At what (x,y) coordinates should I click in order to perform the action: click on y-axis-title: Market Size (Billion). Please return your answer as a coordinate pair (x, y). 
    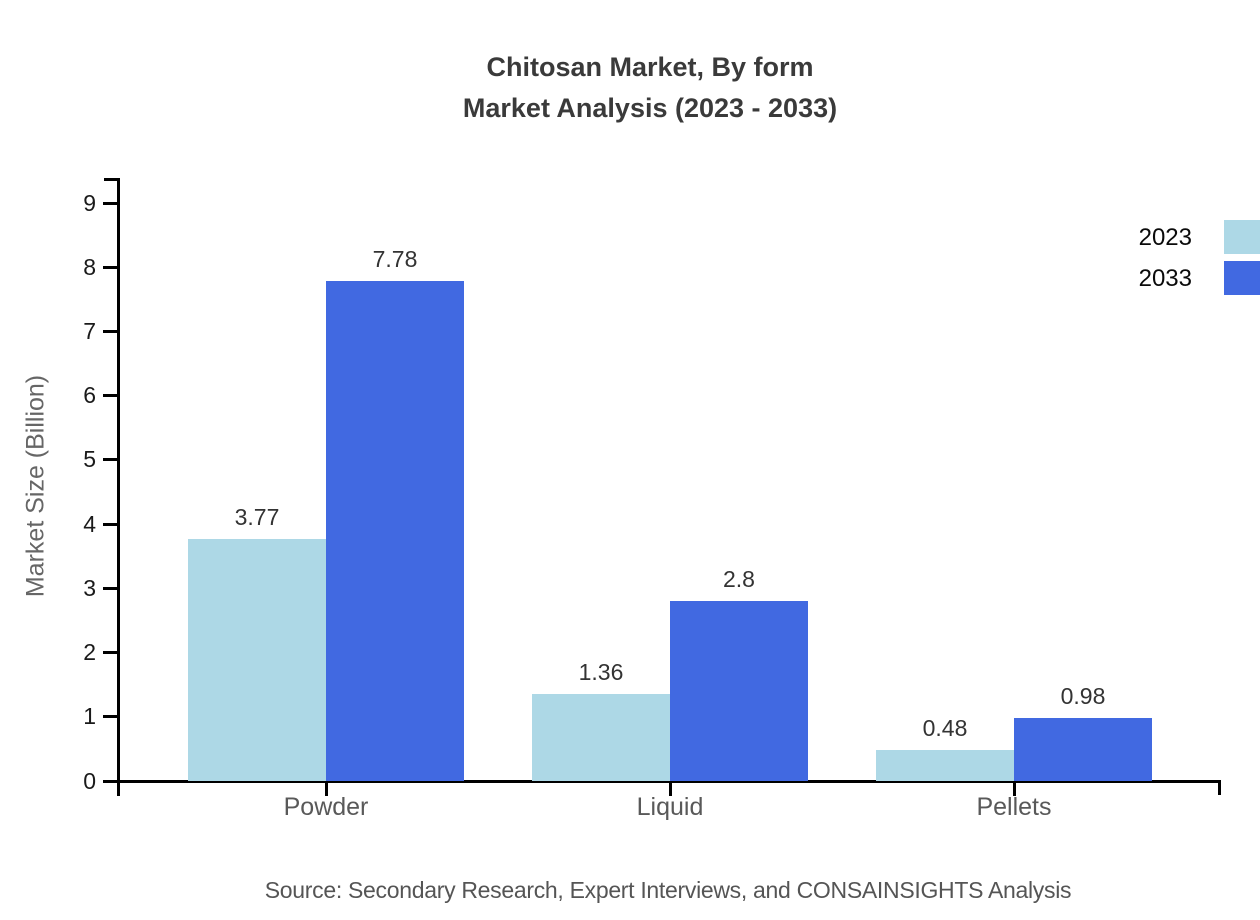
    Looking at the image, I should click on (35, 486).